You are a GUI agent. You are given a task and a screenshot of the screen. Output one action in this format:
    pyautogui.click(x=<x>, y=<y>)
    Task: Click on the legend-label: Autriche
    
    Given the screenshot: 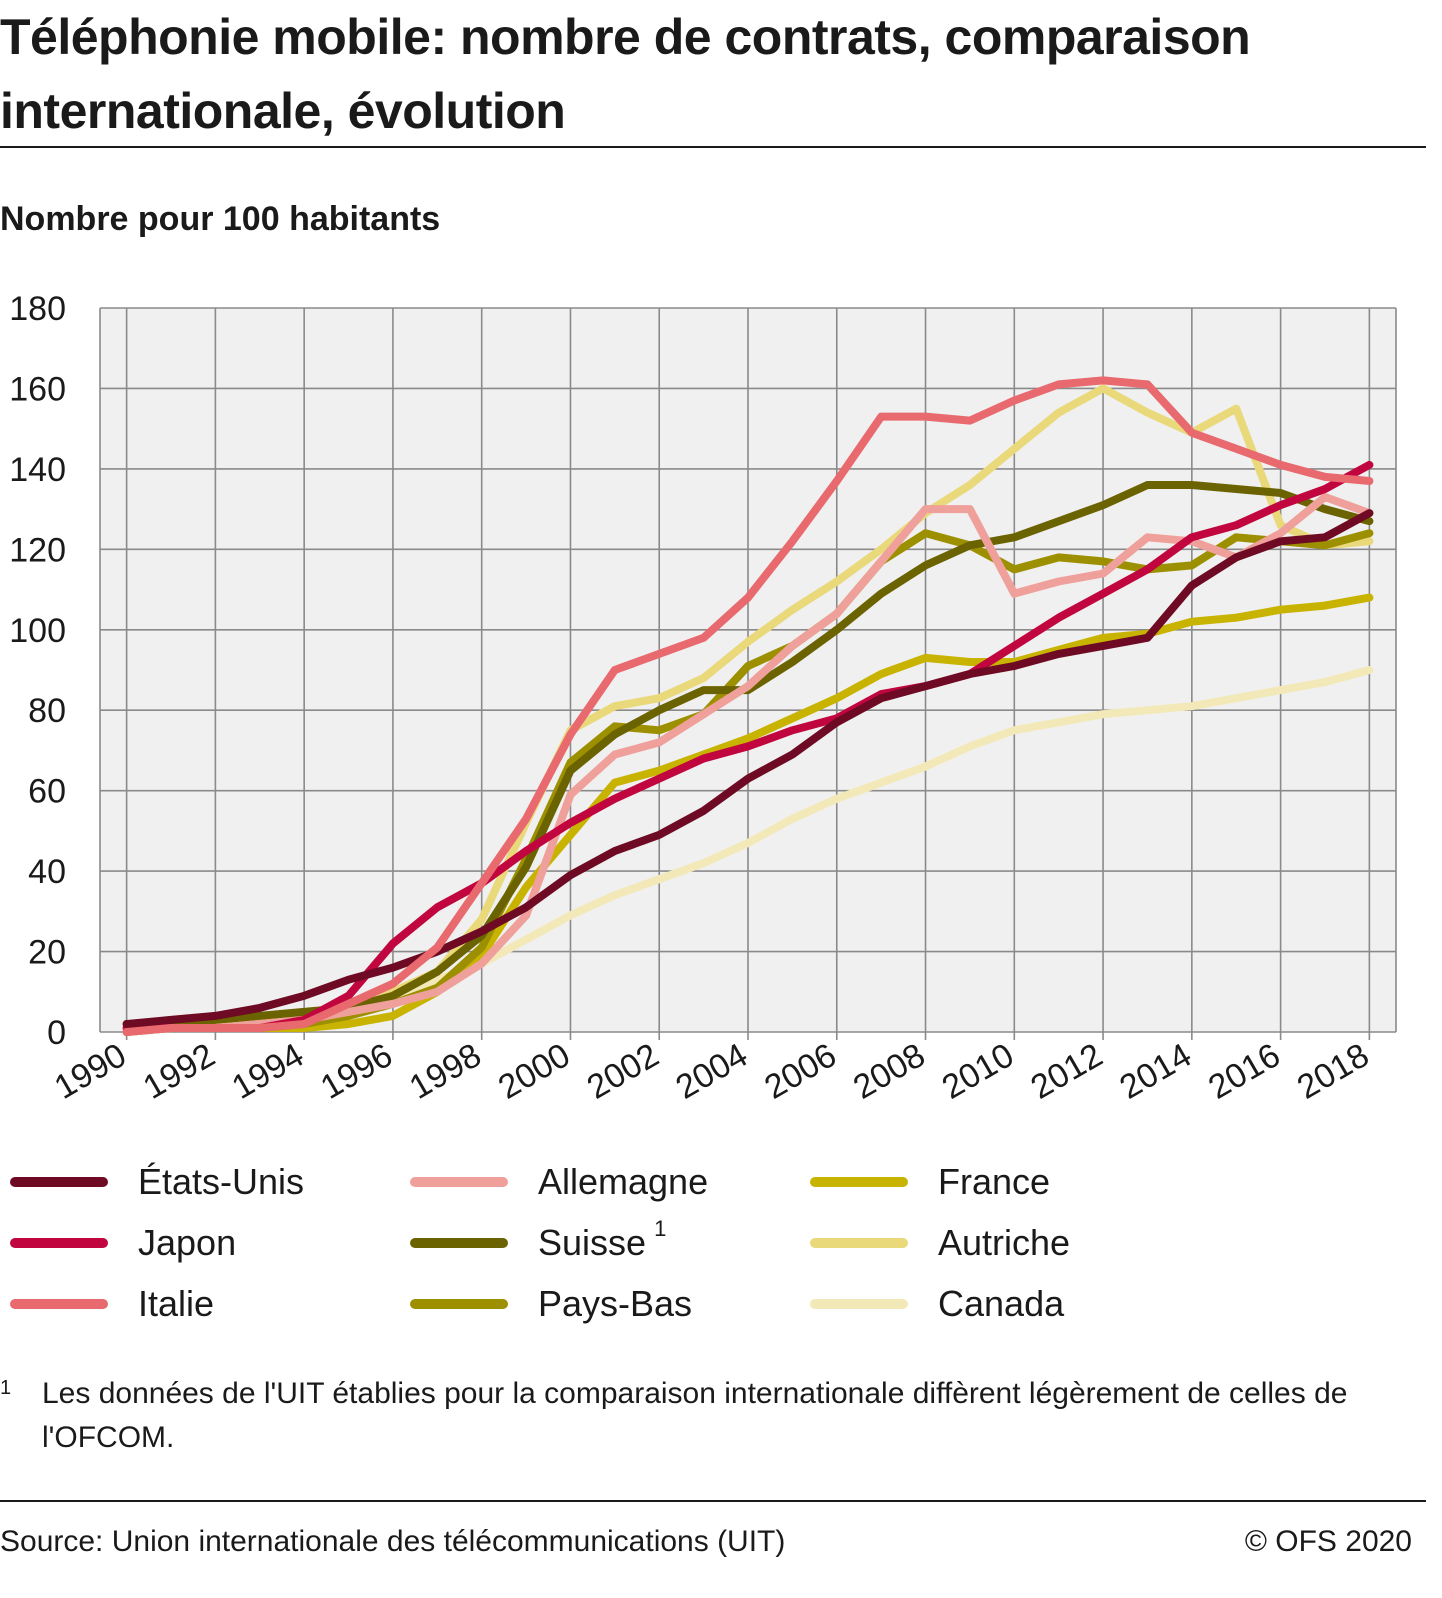 What is the action you would take?
    pyautogui.click(x=1004, y=1243)
    